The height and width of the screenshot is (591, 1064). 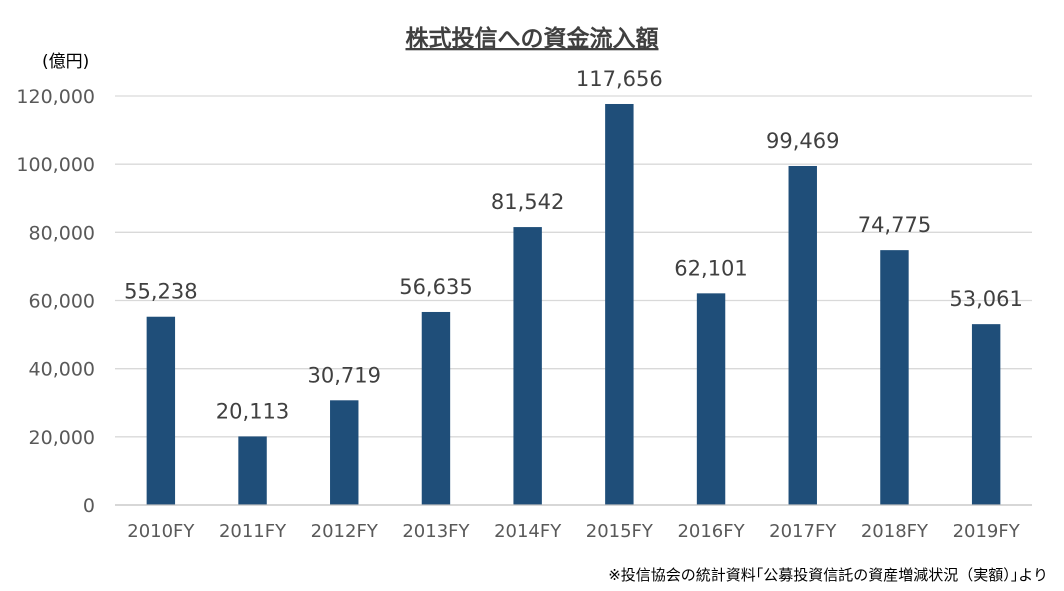 What do you see at coordinates (711, 531) in the screenshot?
I see `x-tick-label: 2016FY` at bounding box center [711, 531].